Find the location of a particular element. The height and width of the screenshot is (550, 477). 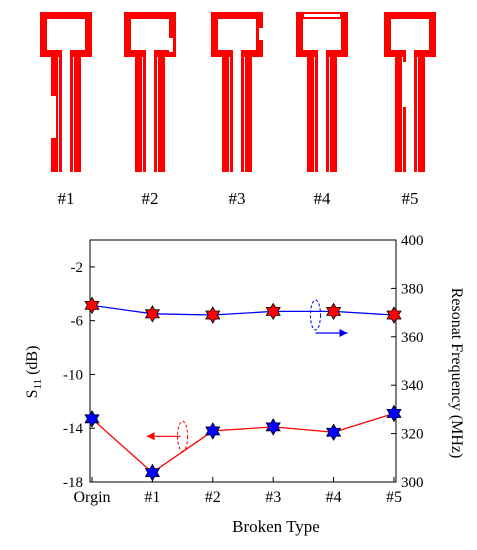

structure-label: #2 is located at coordinates (150, 198).